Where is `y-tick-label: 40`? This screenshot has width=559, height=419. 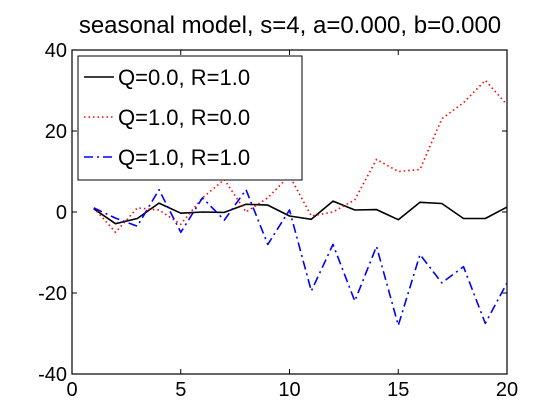
y-tick-label: 40 is located at coordinates (56, 51).